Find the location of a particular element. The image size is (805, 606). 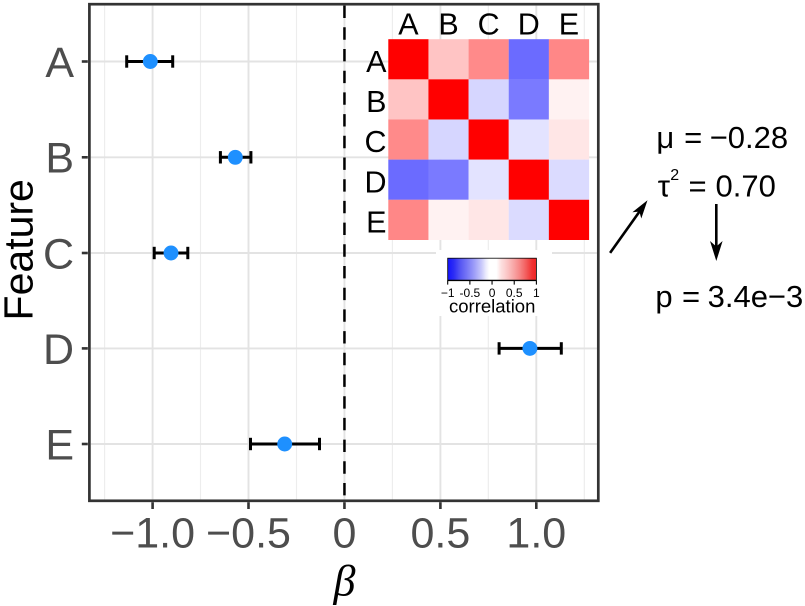

svg-text: −1.0 is located at coordinates (152, 534).